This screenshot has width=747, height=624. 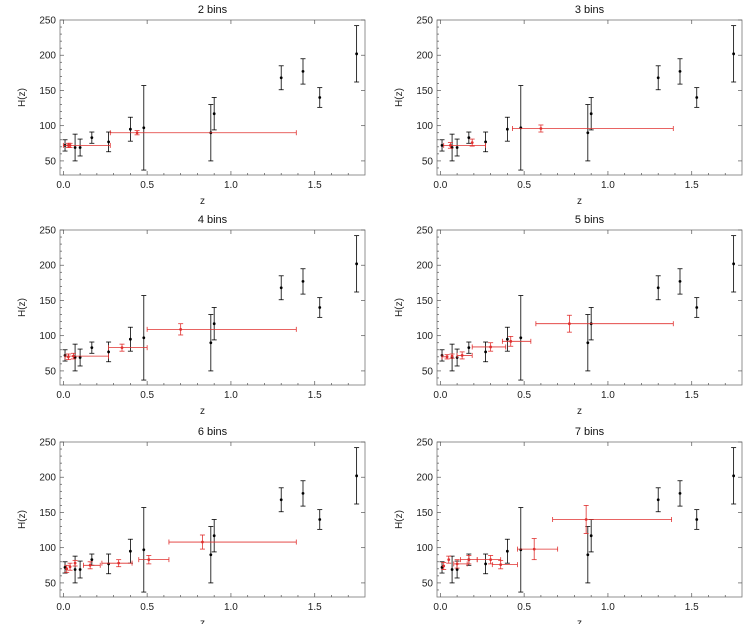 I want to click on chart-panel: 6 bins 0.0 0.5 1.0 1.5 50 100 150 200 250 z H(z), so click(x=191, y=525).